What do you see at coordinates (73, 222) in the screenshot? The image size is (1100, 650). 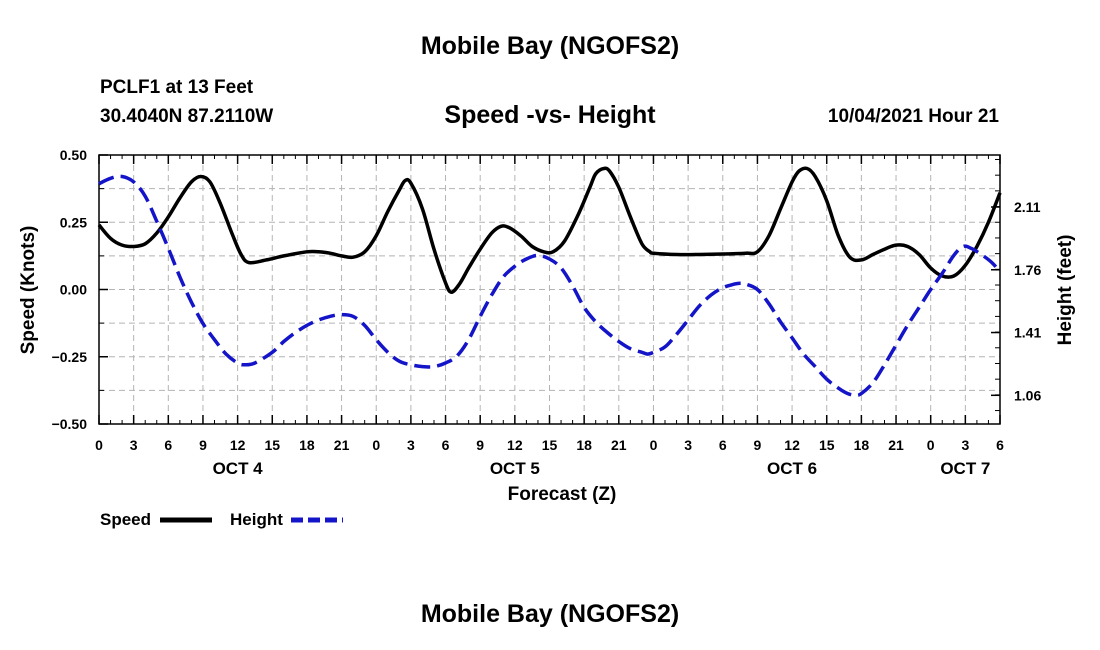 I see `y-tick-label: 0.25` at bounding box center [73, 222].